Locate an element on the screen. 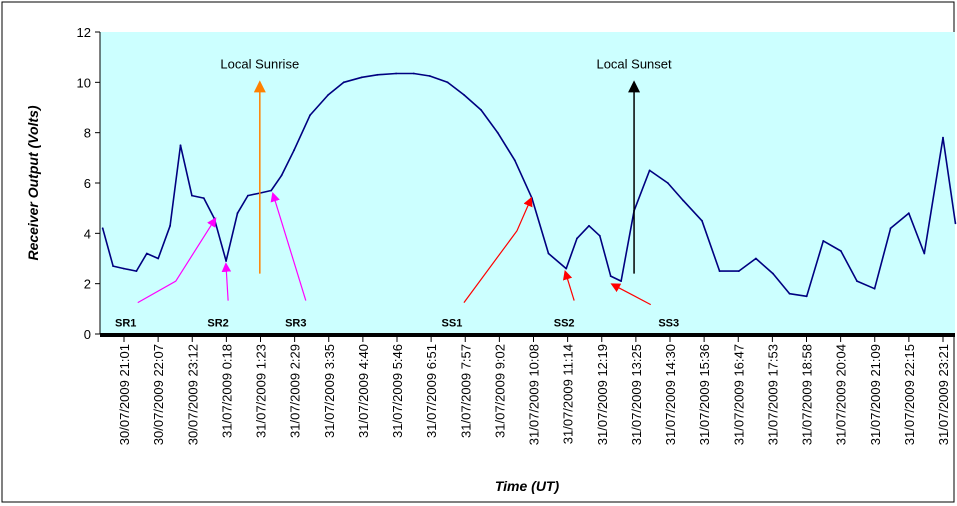 The width and height of the screenshot is (957, 506). marker-label: SS3 is located at coordinates (668, 324).